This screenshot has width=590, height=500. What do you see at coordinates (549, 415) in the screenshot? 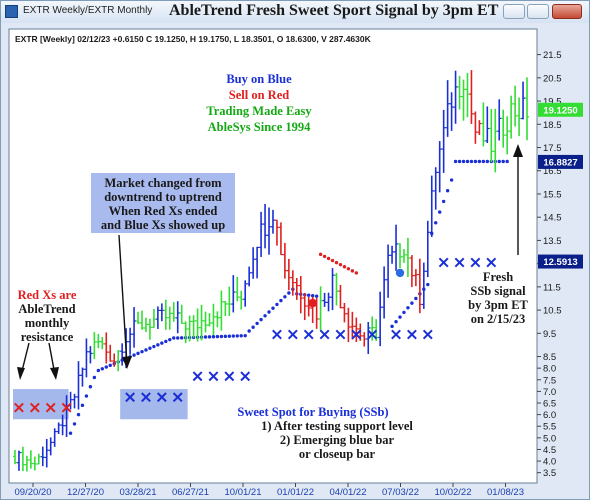
I see `y-tick-label: 6.0` at bounding box center [549, 415].